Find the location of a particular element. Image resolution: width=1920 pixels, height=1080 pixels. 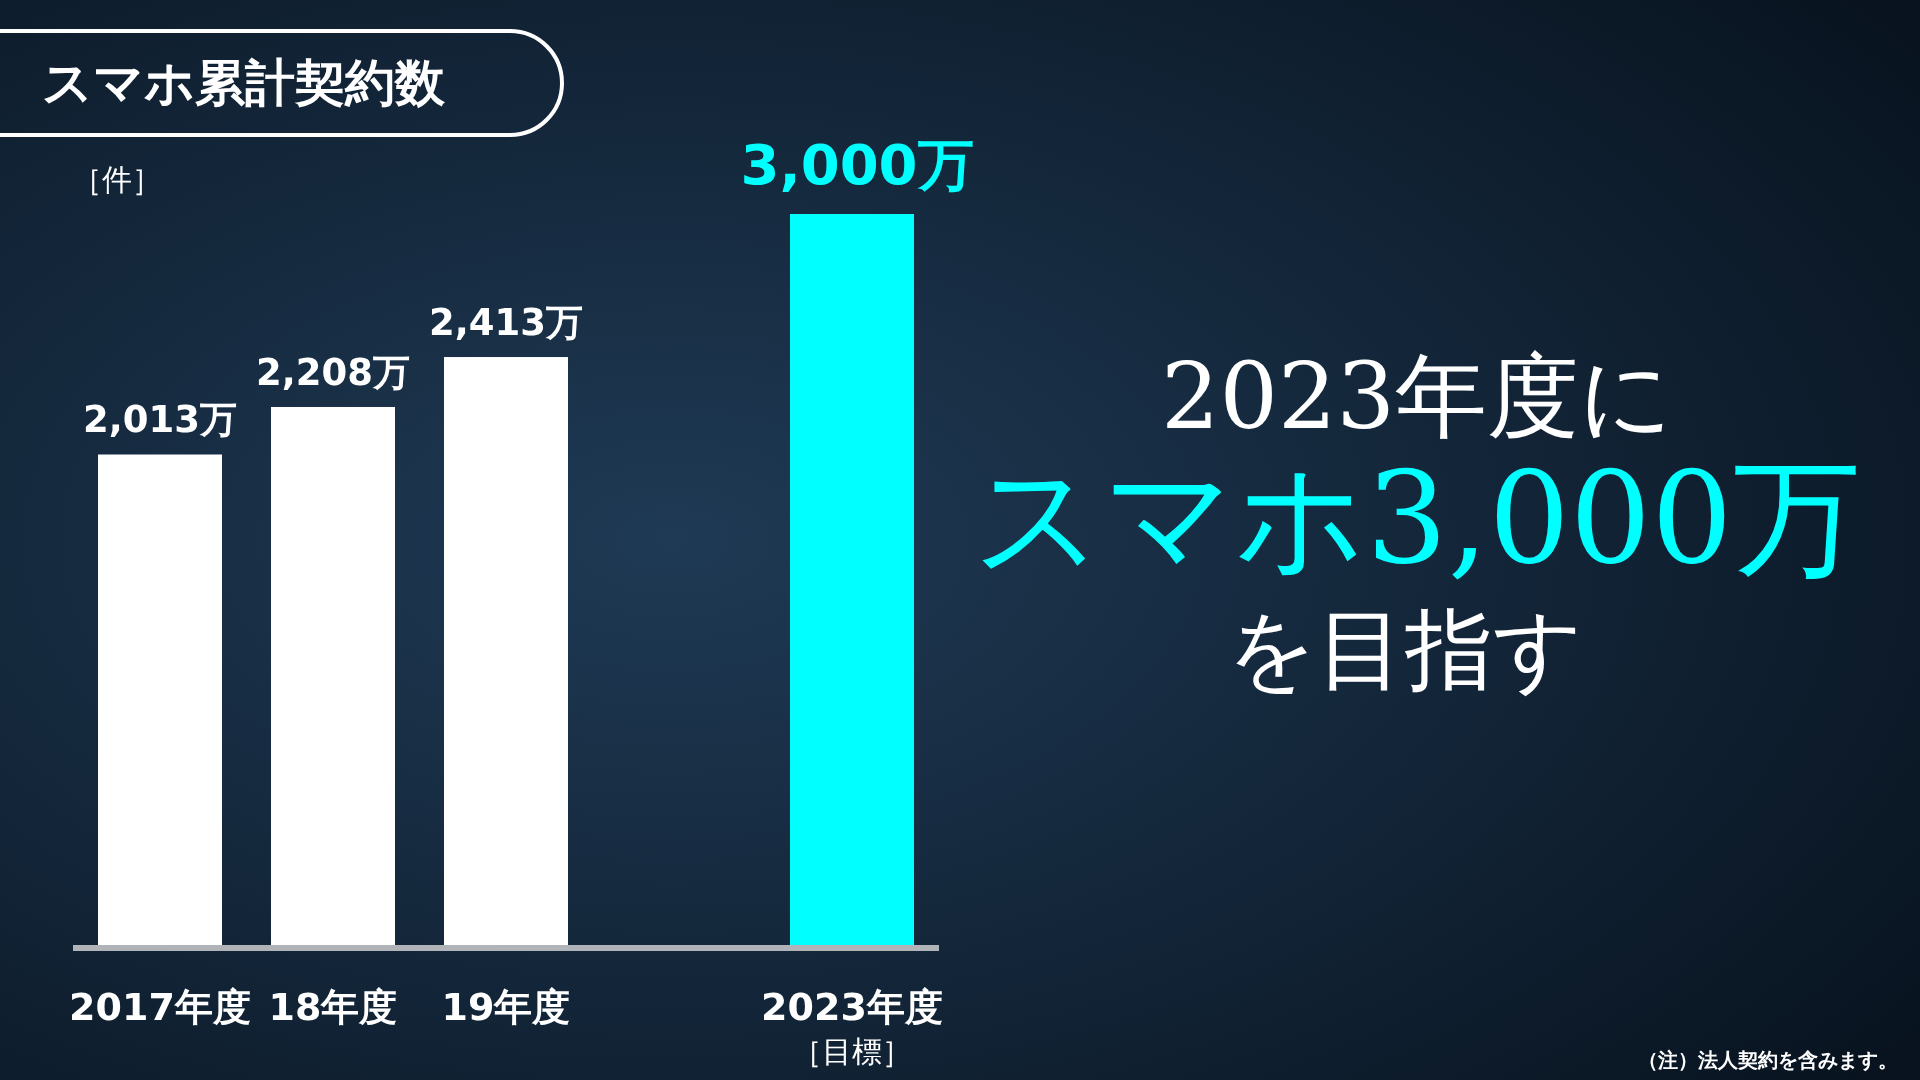

data-label: 2,208万 is located at coordinates (333, 372).